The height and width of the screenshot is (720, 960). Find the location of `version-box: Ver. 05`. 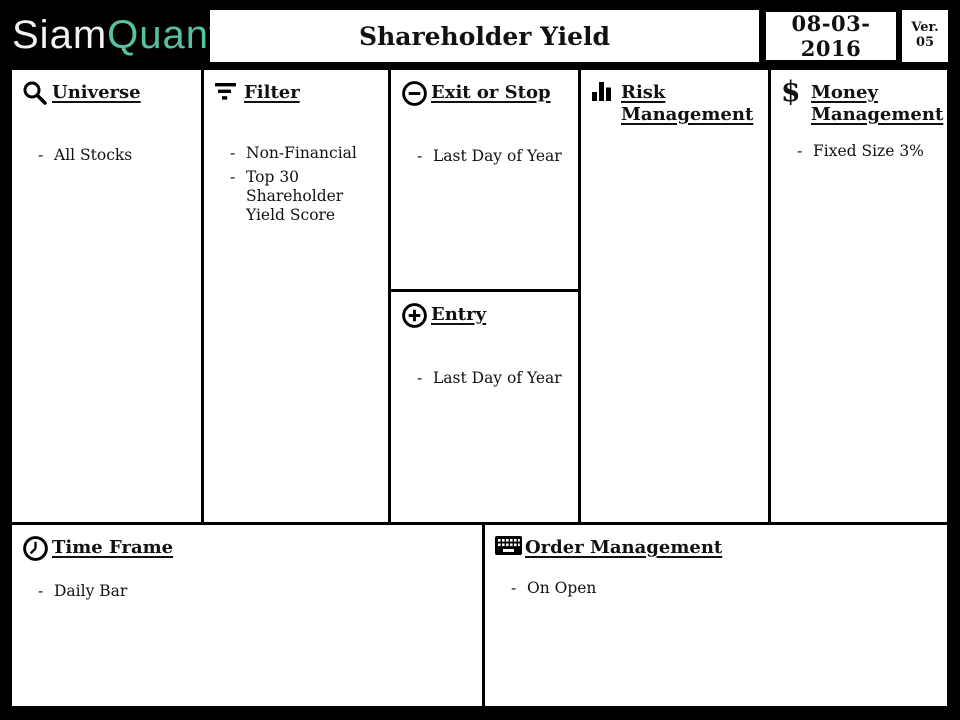

version-box: Ver. 05 is located at coordinates (925, 36).